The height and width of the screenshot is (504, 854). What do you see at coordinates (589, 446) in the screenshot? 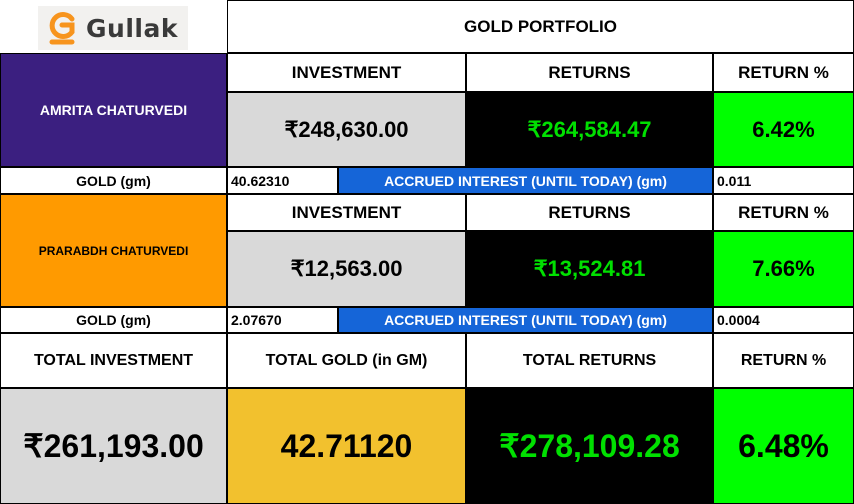
I see `total-returns-value: ₹278,109.28` at bounding box center [589, 446].